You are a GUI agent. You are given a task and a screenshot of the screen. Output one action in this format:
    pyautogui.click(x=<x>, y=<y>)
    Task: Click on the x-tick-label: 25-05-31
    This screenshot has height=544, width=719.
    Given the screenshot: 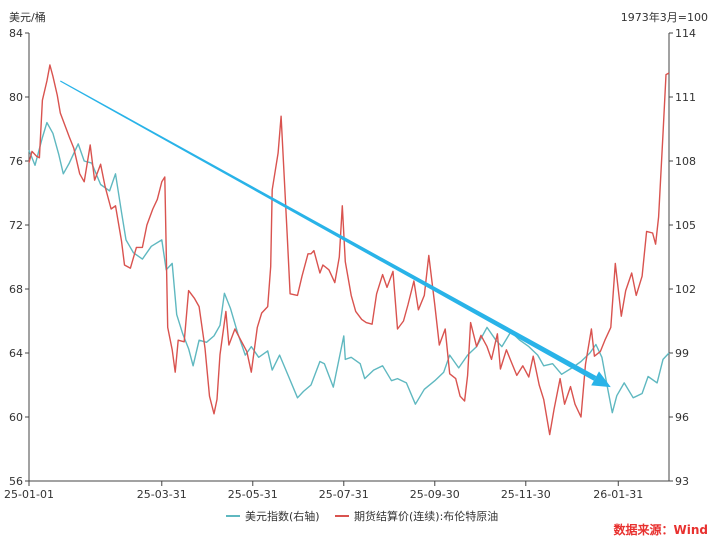 What is the action you would take?
    pyautogui.click(x=253, y=494)
    